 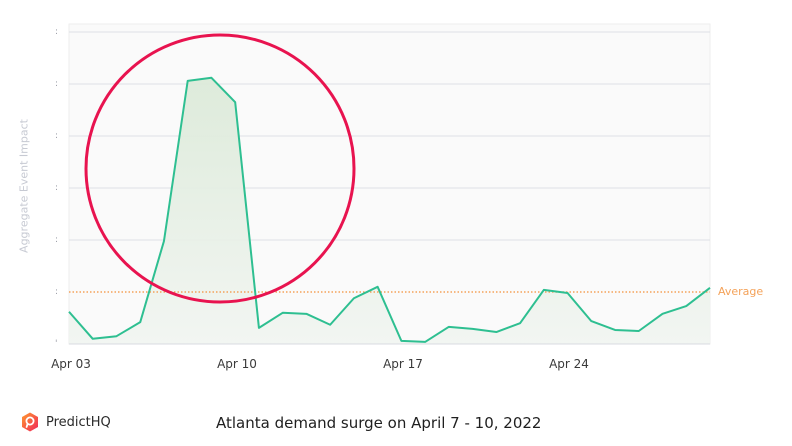 What do you see at coordinates (71, 364) in the screenshot?
I see `x-tick-apr-03: Apr 03` at bounding box center [71, 364].